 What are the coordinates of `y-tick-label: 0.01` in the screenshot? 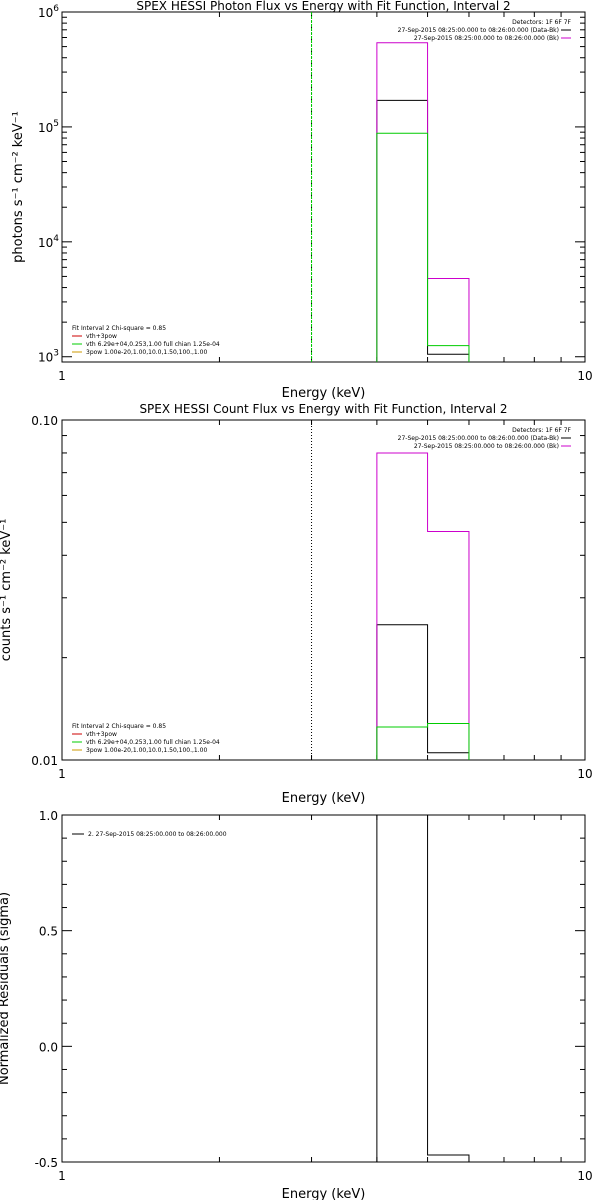 It's located at (44, 761).